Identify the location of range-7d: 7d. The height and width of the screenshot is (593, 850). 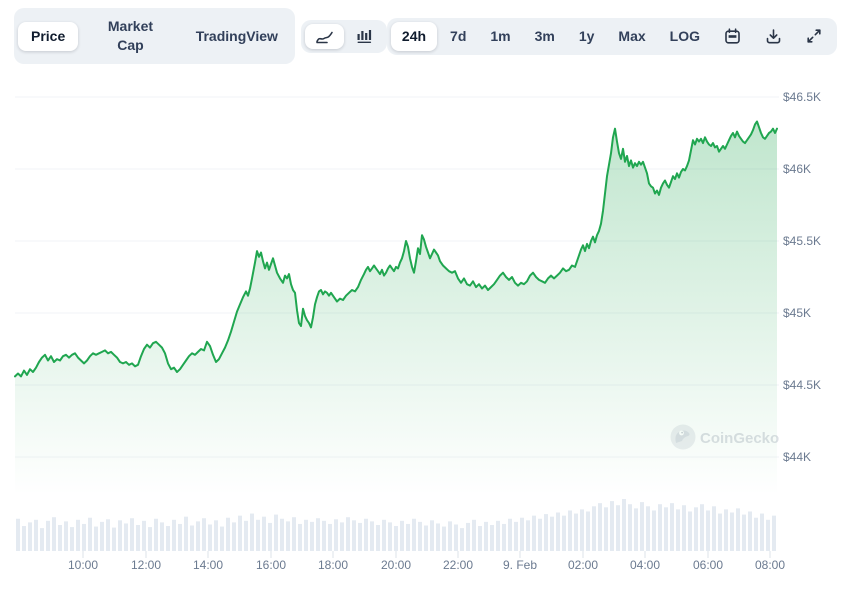
(458, 36).